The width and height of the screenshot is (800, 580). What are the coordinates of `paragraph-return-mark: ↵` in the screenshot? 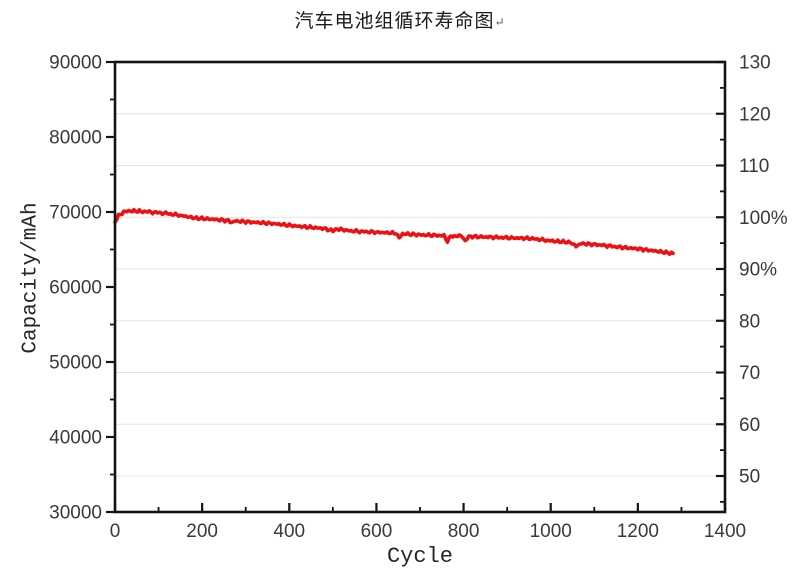 It's located at (500, 22).